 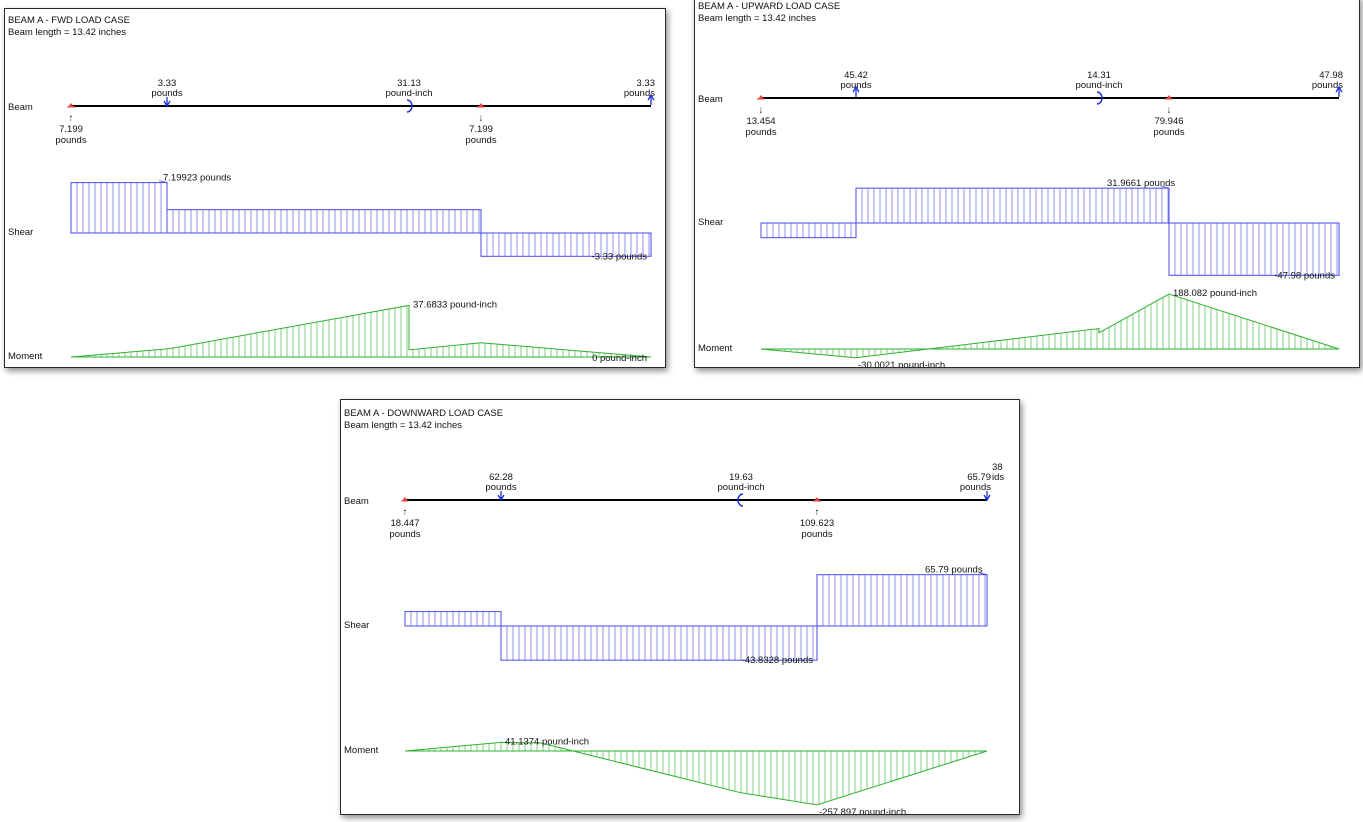 I want to click on panel-title: BEAM A - DOWNWARD LOAD CASE, so click(x=423, y=413).